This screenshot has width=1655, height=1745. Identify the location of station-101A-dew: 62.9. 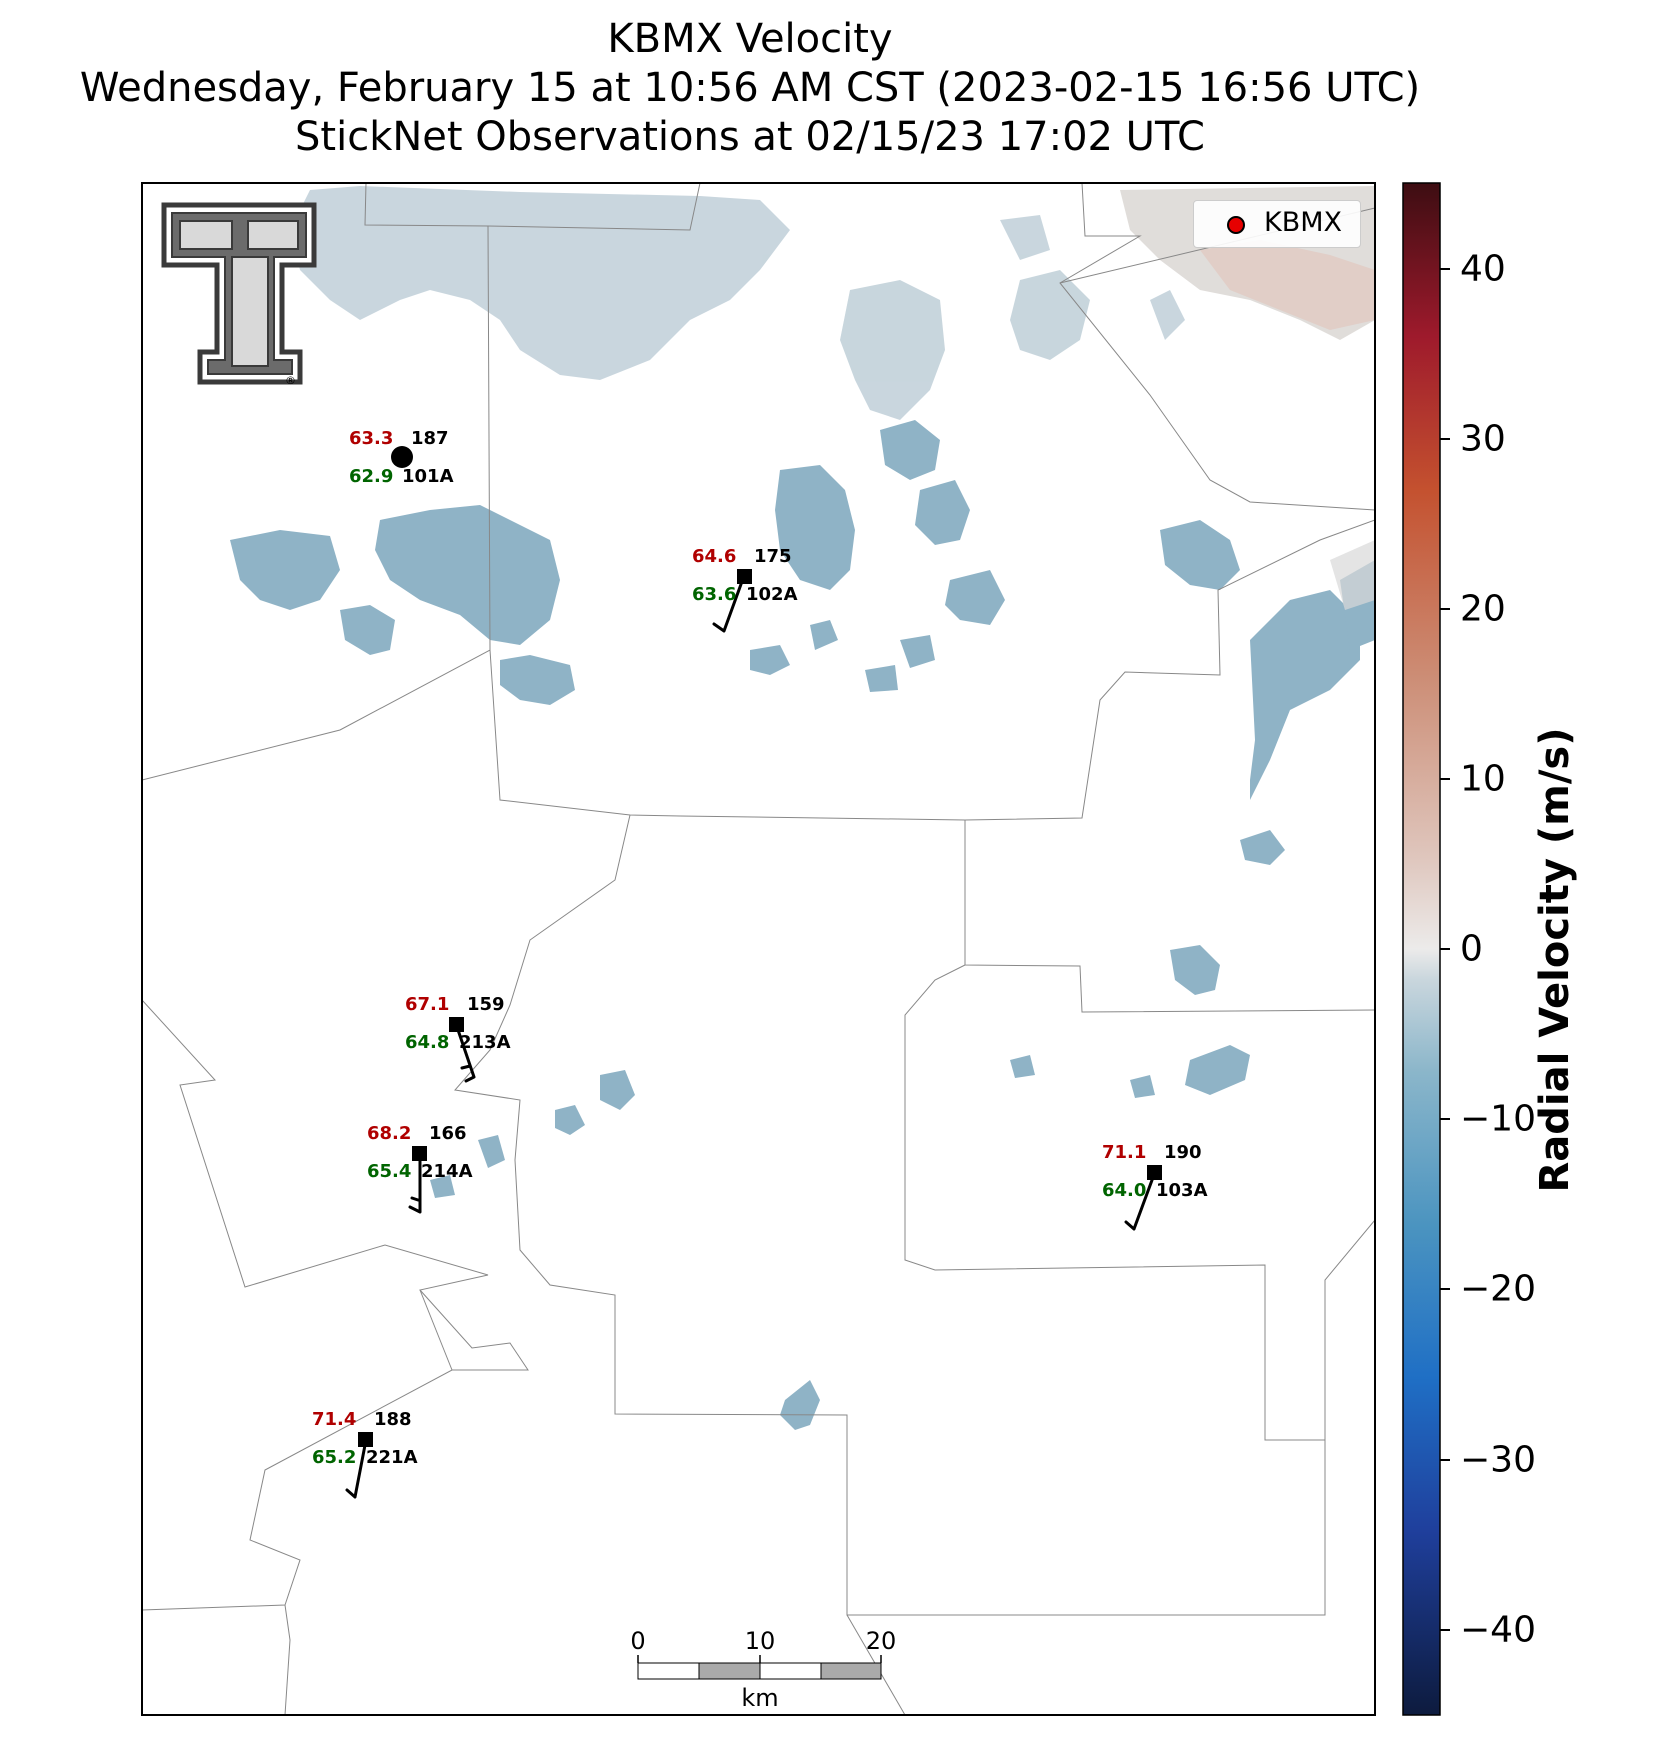
(371, 476).